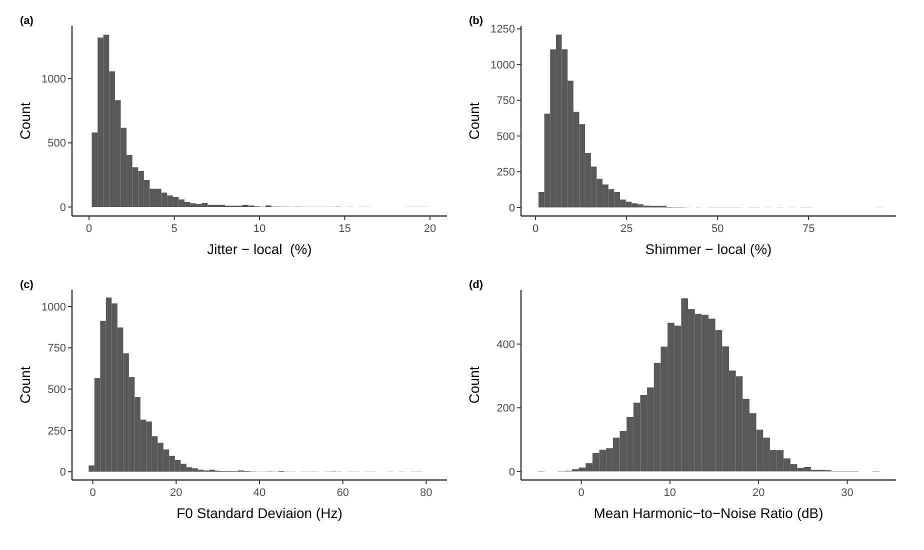  I want to click on x-axis-title: F0 Standard Deviaion (Hz), so click(259, 513).